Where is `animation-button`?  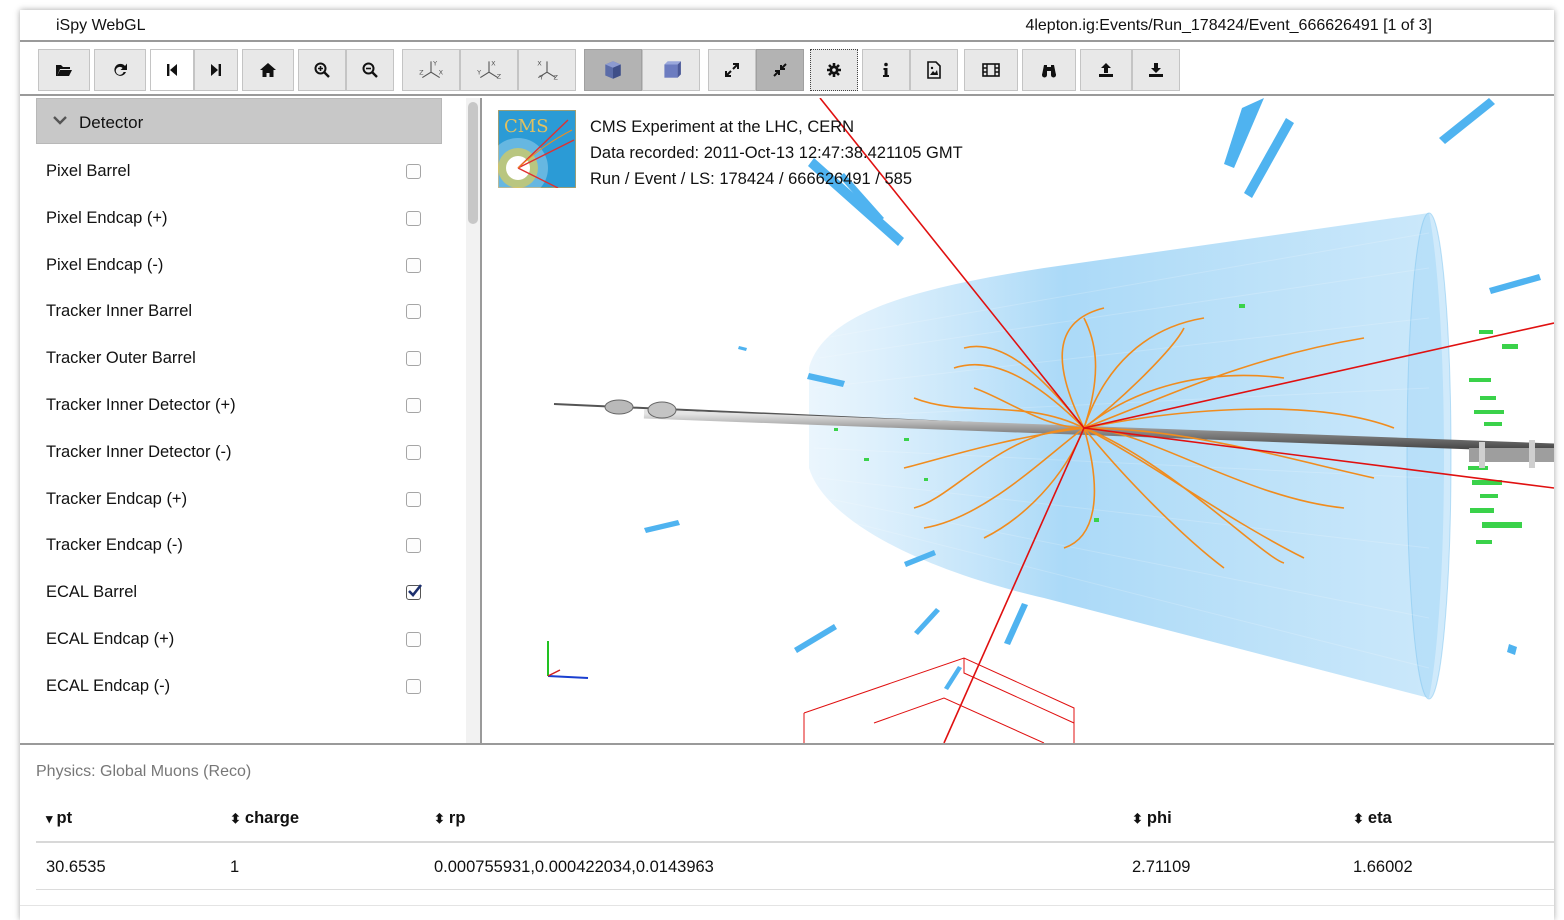 animation-button is located at coordinates (991, 70).